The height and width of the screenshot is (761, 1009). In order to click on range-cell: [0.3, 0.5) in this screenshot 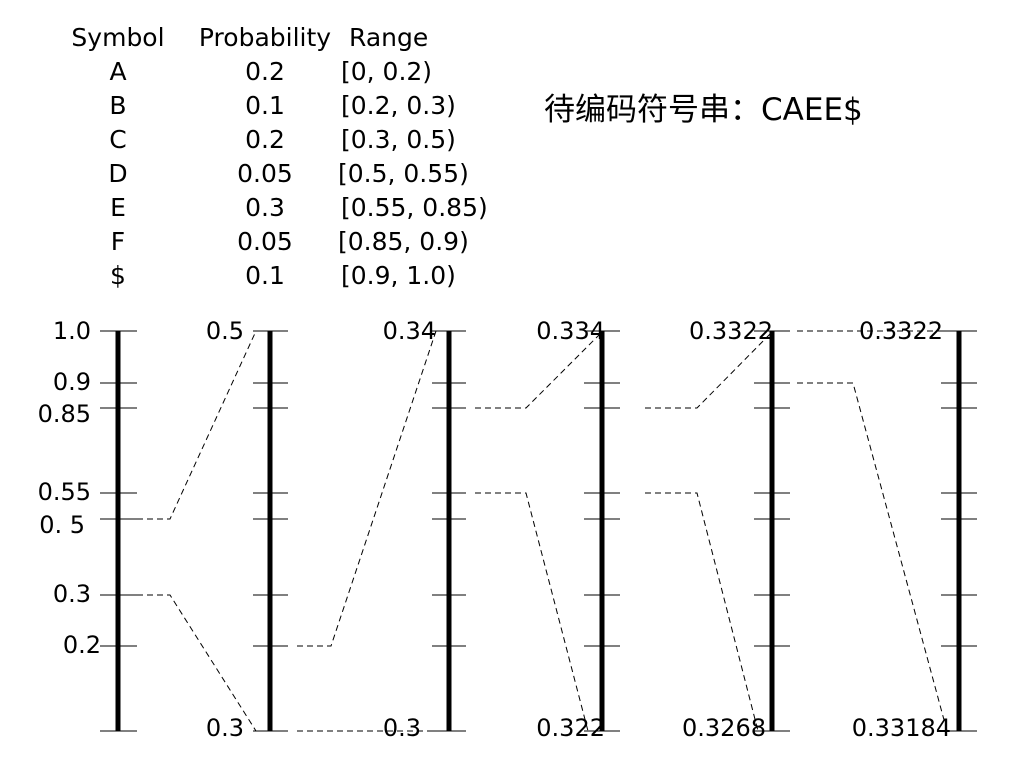, I will do `click(398, 139)`.